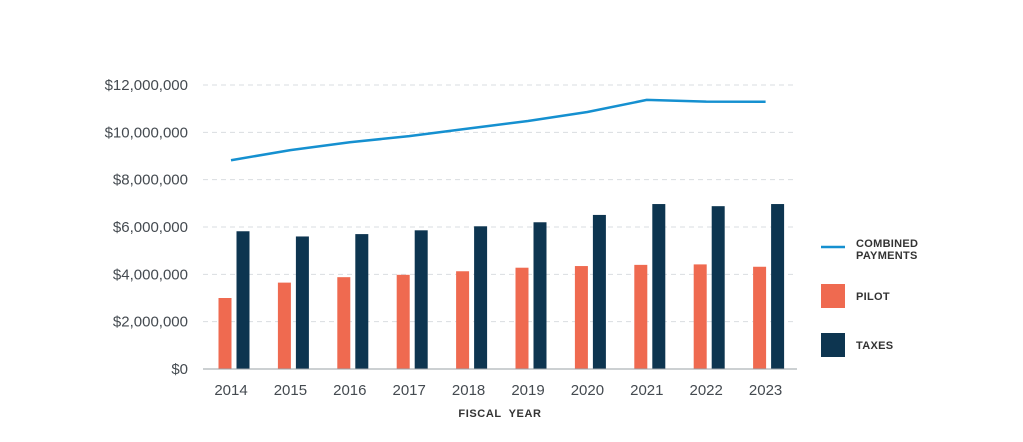  Describe the element at coordinates (833, 345) in the screenshot. I see `legend-swatch-taxes` at that location.